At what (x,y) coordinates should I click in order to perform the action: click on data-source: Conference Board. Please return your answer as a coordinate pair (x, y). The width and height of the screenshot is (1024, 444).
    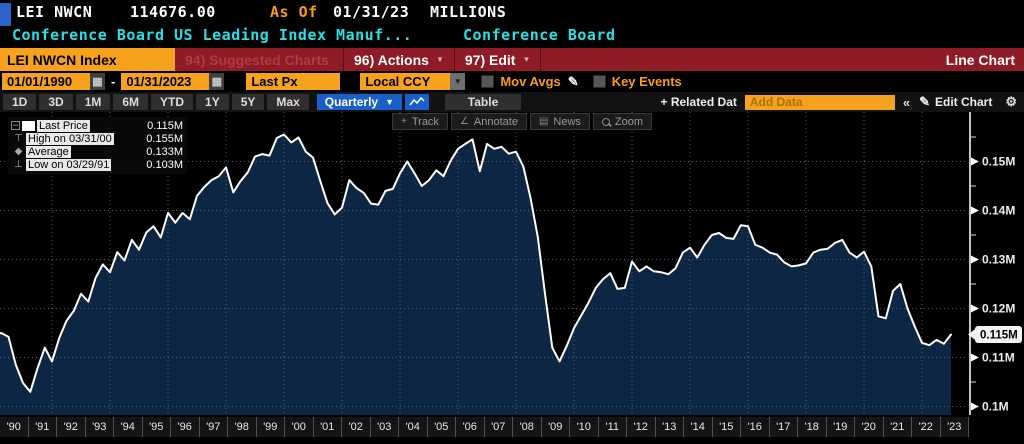
    Looking at the image, I should click on (539, 35).